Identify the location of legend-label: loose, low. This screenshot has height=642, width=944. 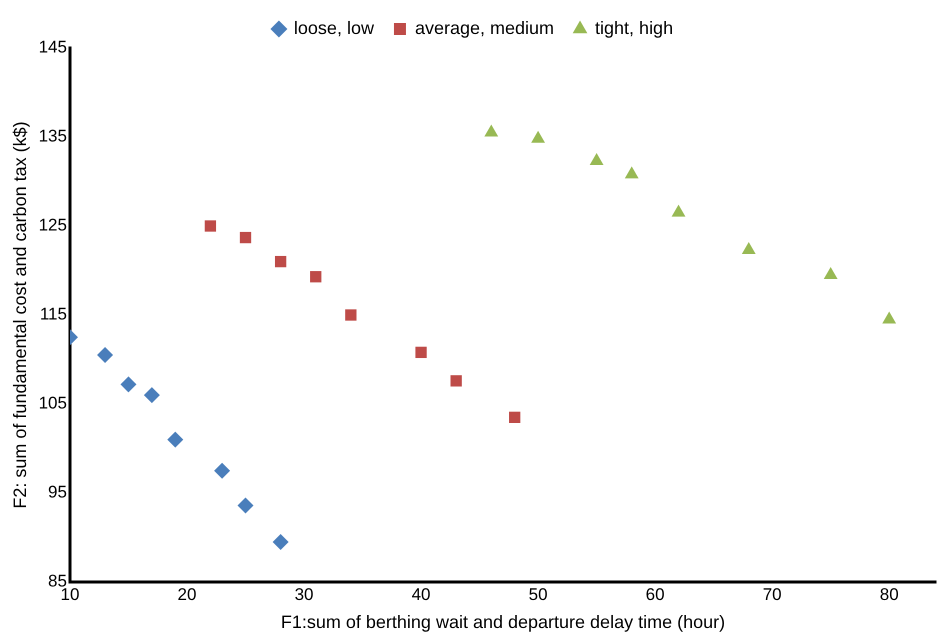
(334, 28).